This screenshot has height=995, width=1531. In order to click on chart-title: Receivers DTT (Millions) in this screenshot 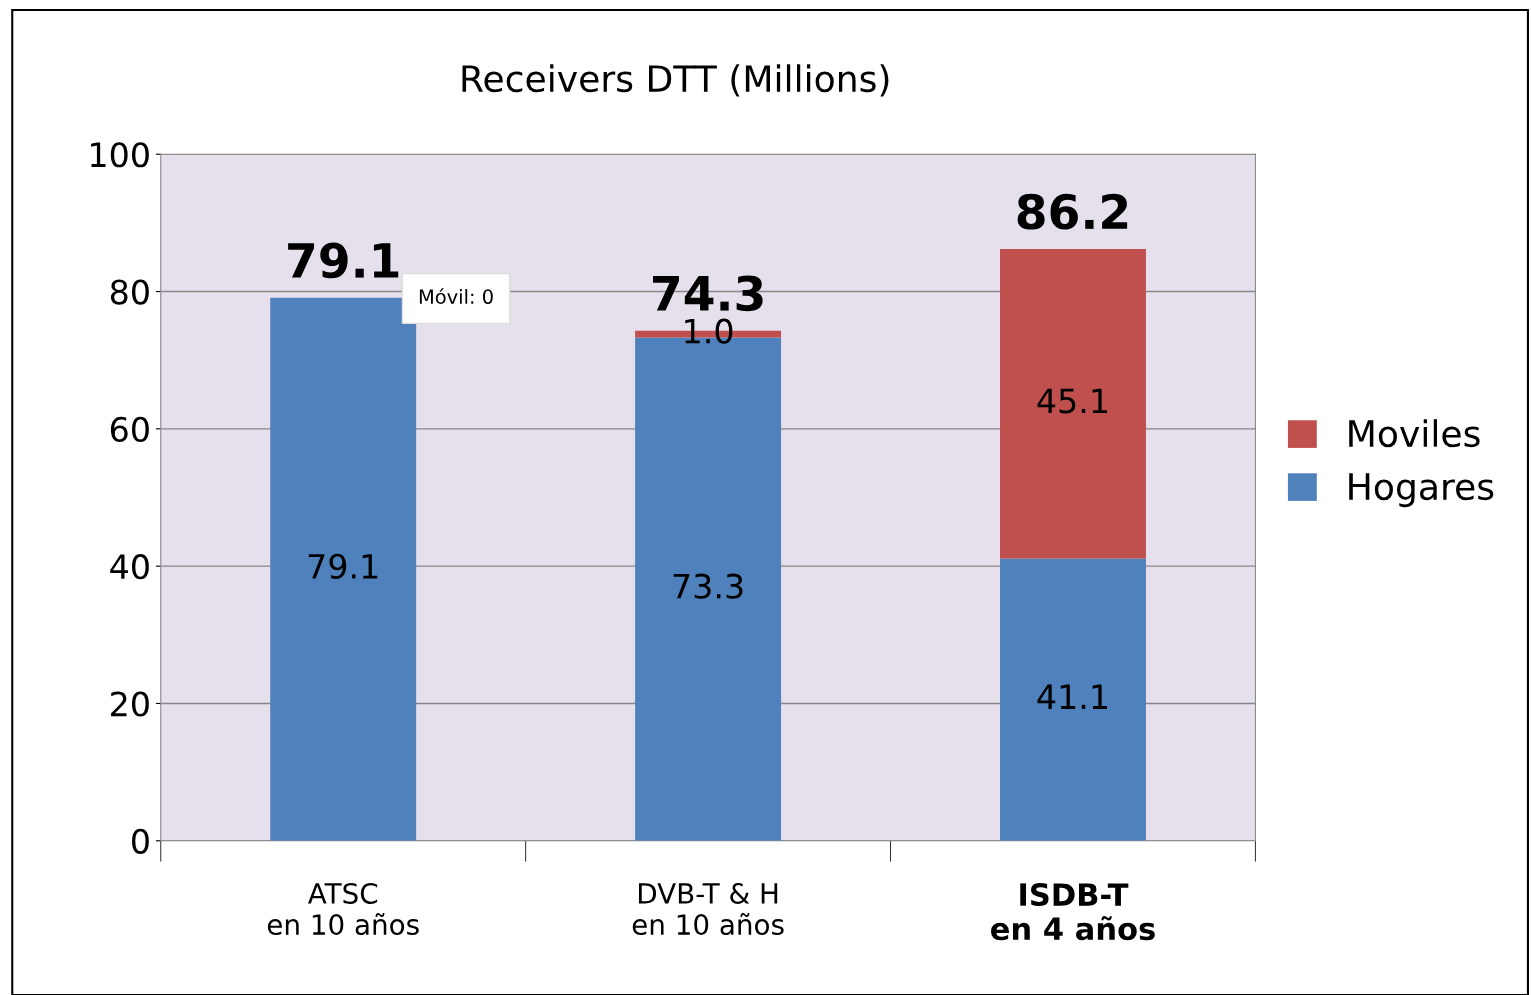, I will do `click(675, 80)`.